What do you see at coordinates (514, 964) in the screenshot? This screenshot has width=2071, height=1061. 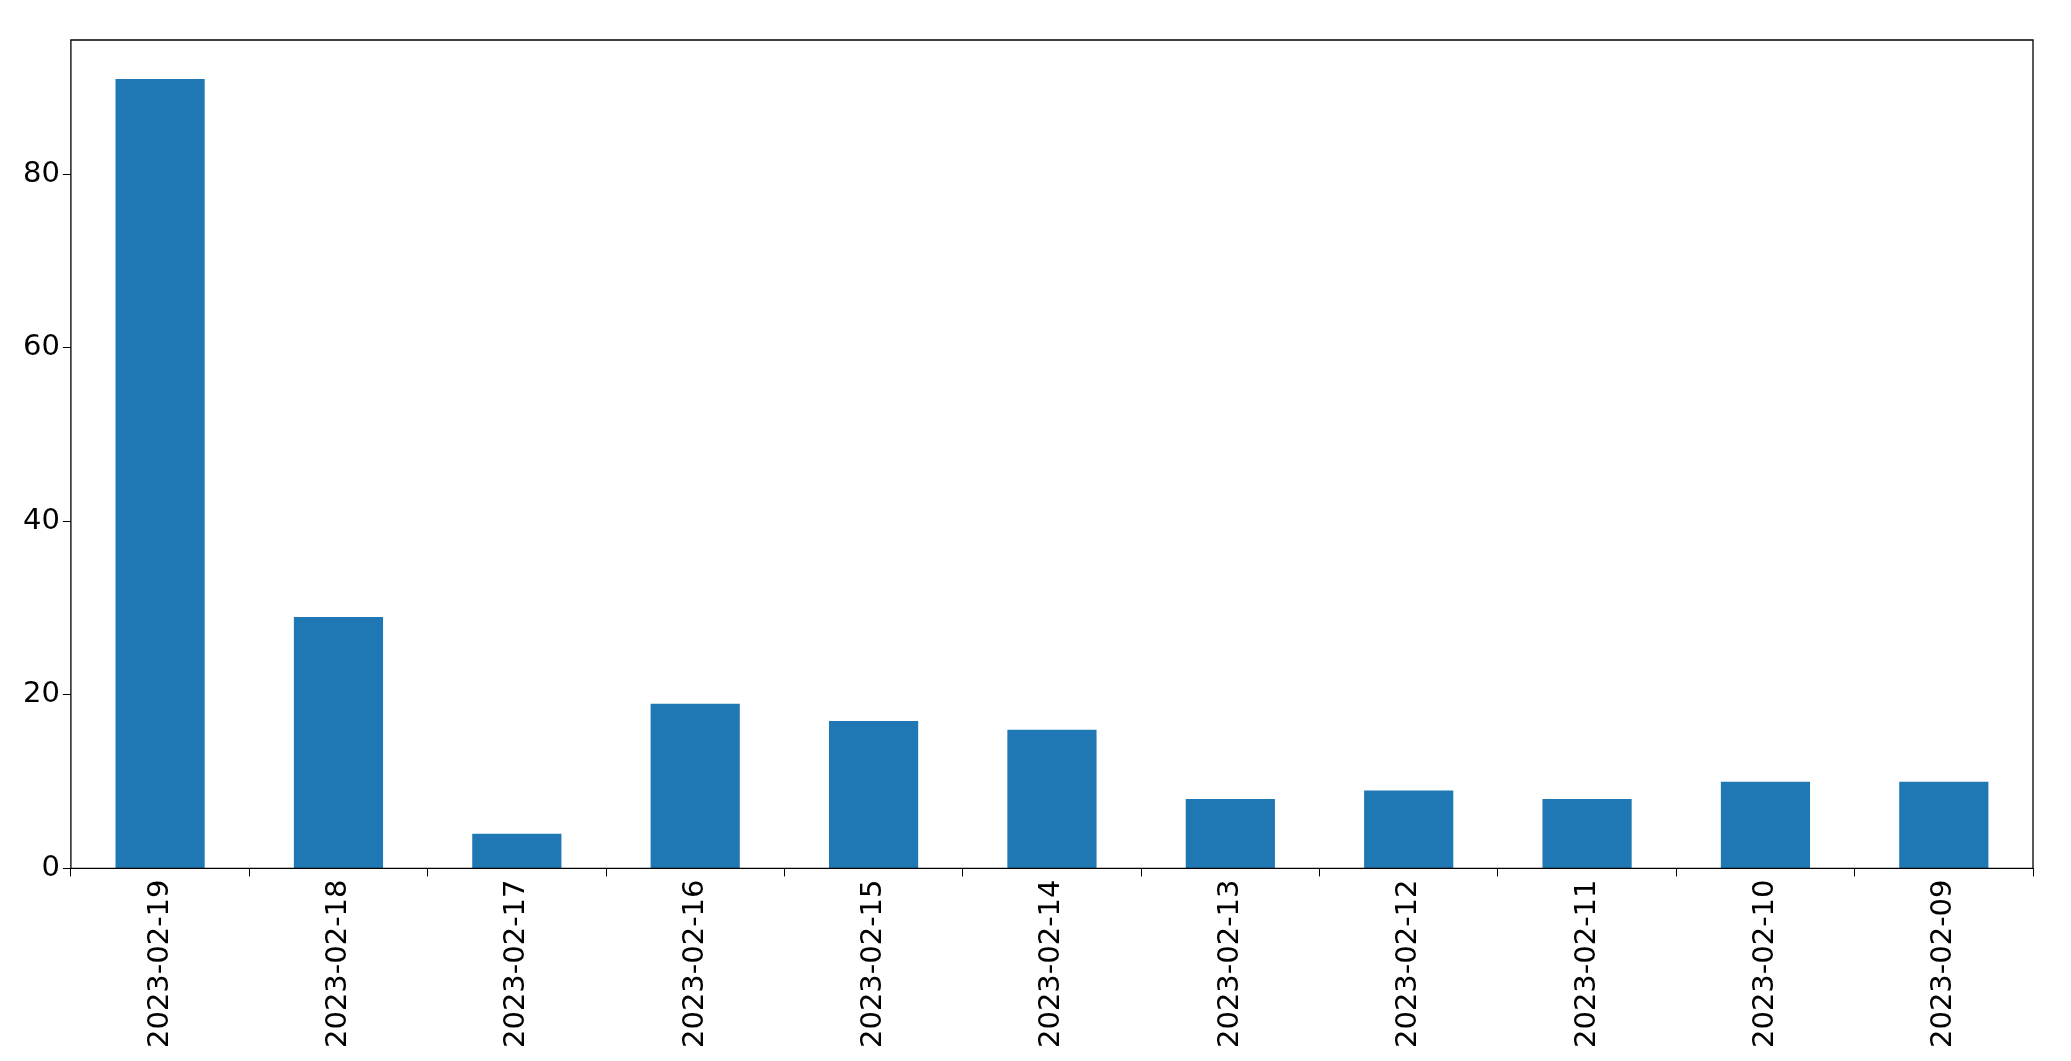 I see `x-tick-label: 2023-02-17` at bounding box center [514, 964].